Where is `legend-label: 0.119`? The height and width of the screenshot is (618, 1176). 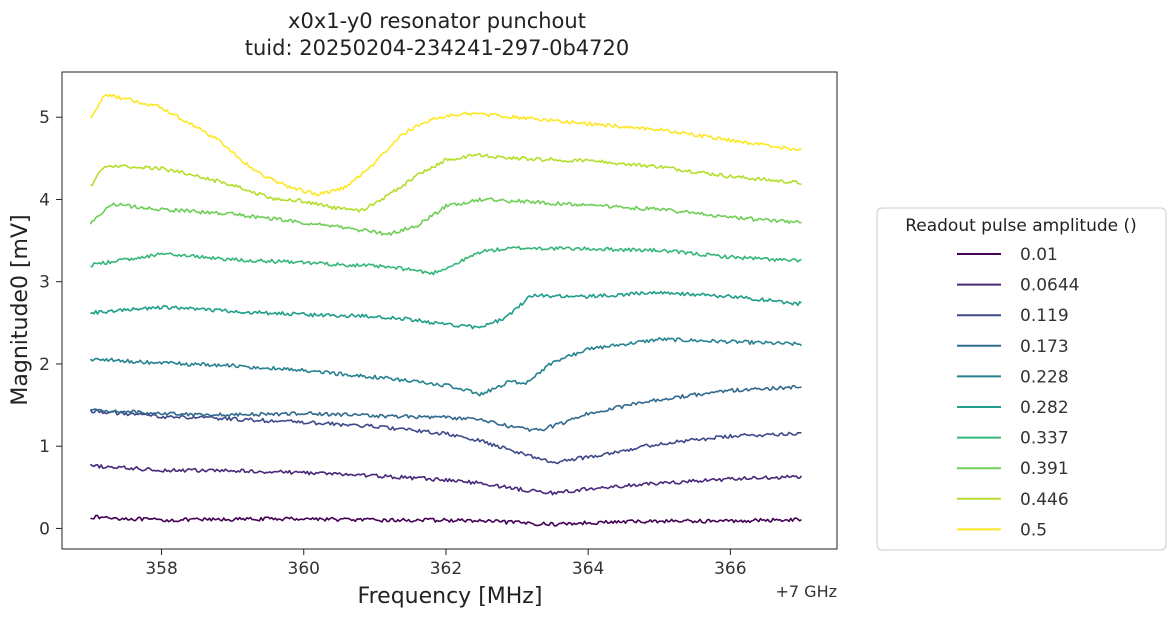
legend-label: 0.119 is located at coordinates (1044, 316).